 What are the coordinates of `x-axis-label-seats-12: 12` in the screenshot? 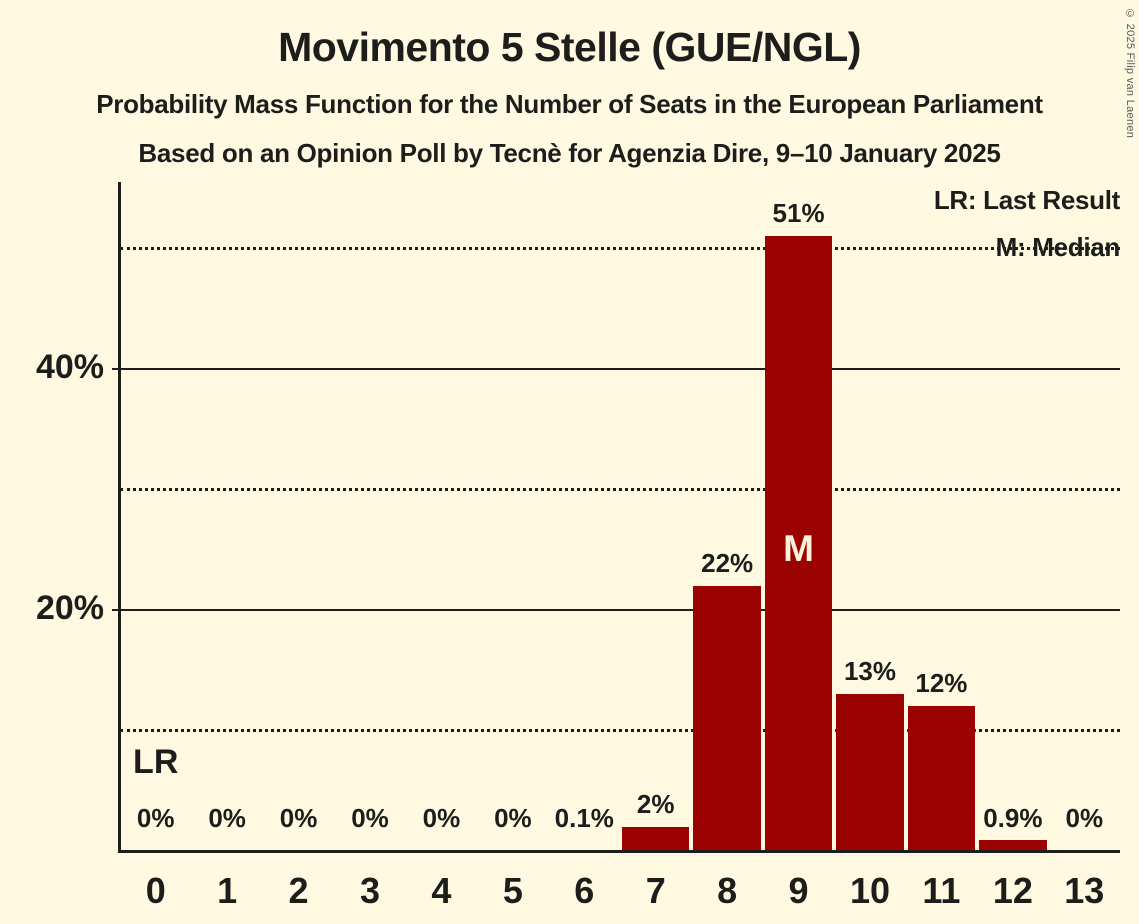 It's located at (1012, 890).